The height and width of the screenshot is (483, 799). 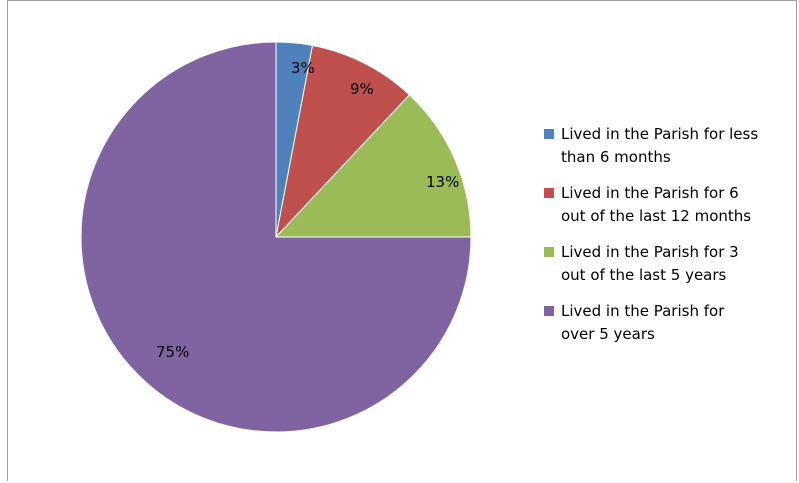 What do you see at coordinates (343, 141) in the screenshot?
I see `pie-slice-6-of-12-months` at bounding box center [343, 141].